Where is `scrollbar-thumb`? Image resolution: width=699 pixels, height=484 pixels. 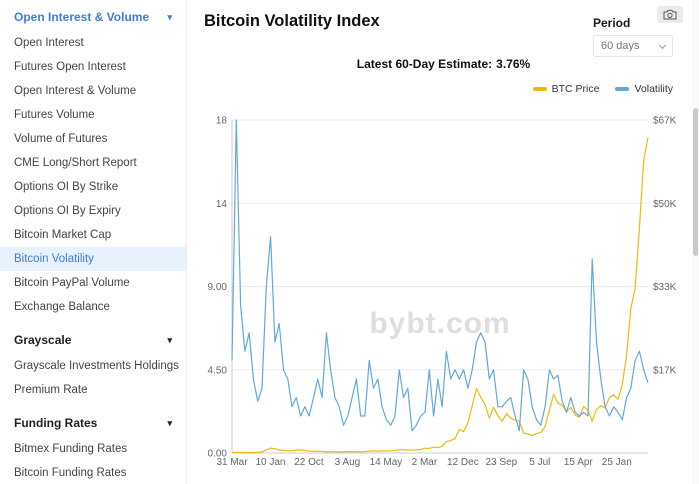
scrollbar-thumb is located at coordinates (695, 182).